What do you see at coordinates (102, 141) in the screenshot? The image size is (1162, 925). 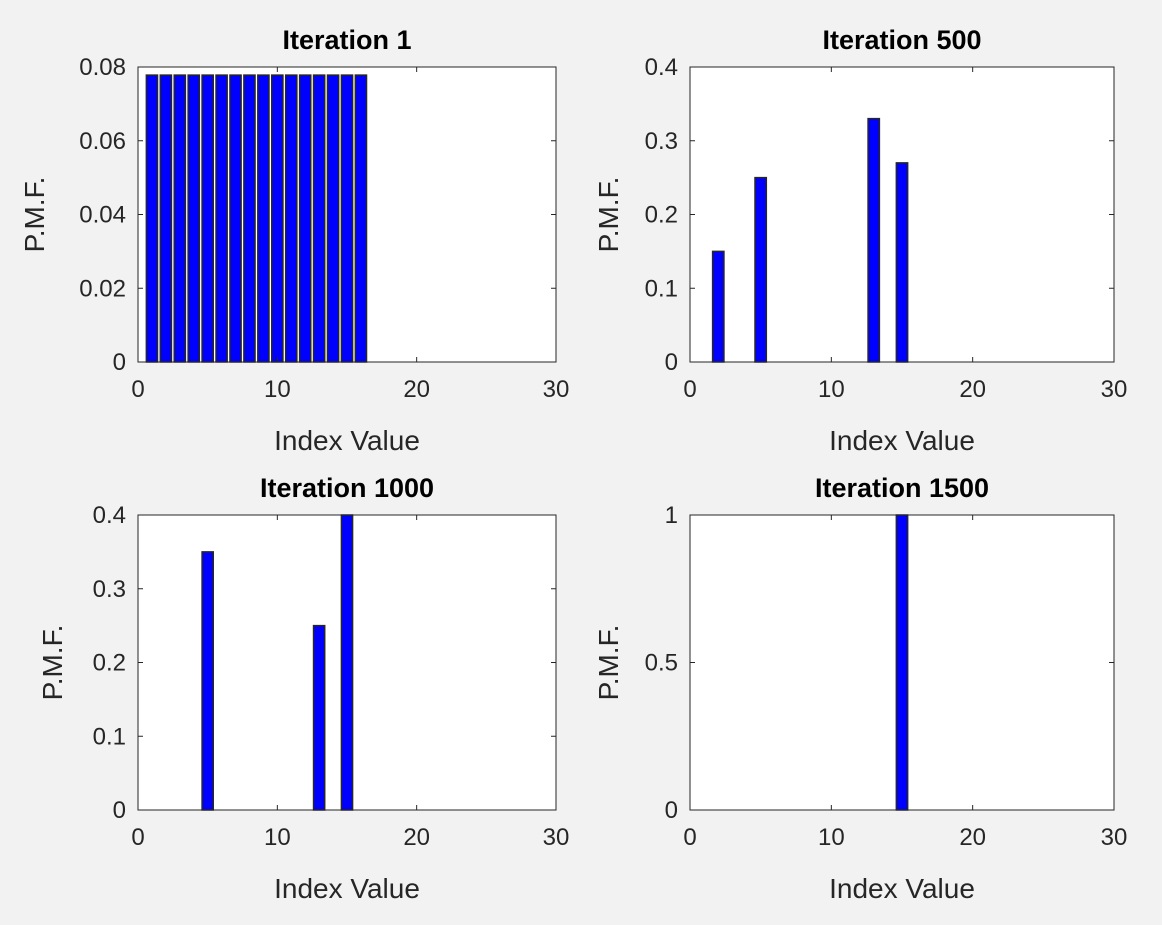 I see `y-tick-label: 0.06` at bounding box center [102, 141].